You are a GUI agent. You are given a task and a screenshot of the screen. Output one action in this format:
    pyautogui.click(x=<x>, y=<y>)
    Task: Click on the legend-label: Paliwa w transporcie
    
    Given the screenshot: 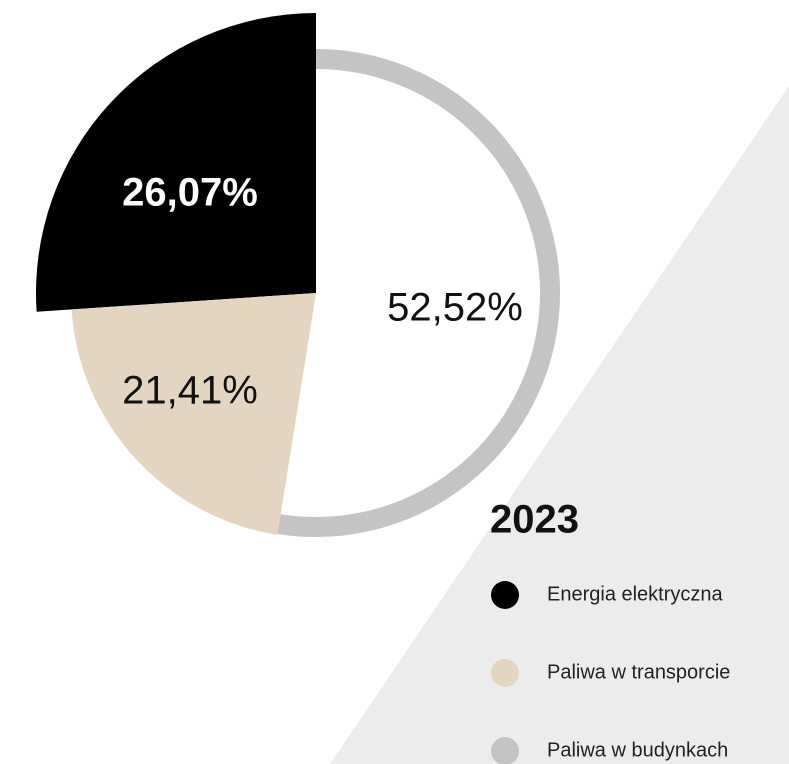 What is the action you would take?
    pyautogui.click(x=638, y=672)
    